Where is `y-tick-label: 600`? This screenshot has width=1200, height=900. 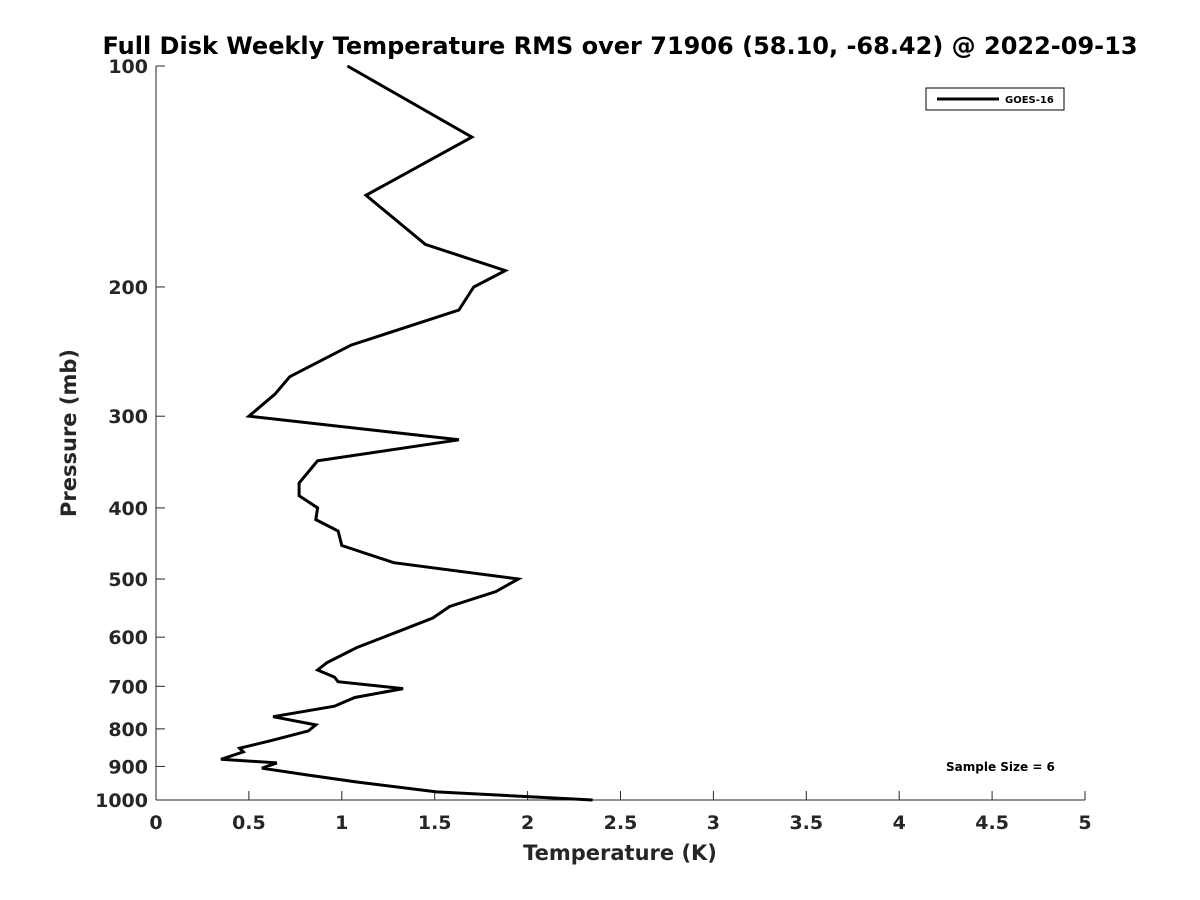 y-tick-label: 600 is located at coordinates (128, 638).